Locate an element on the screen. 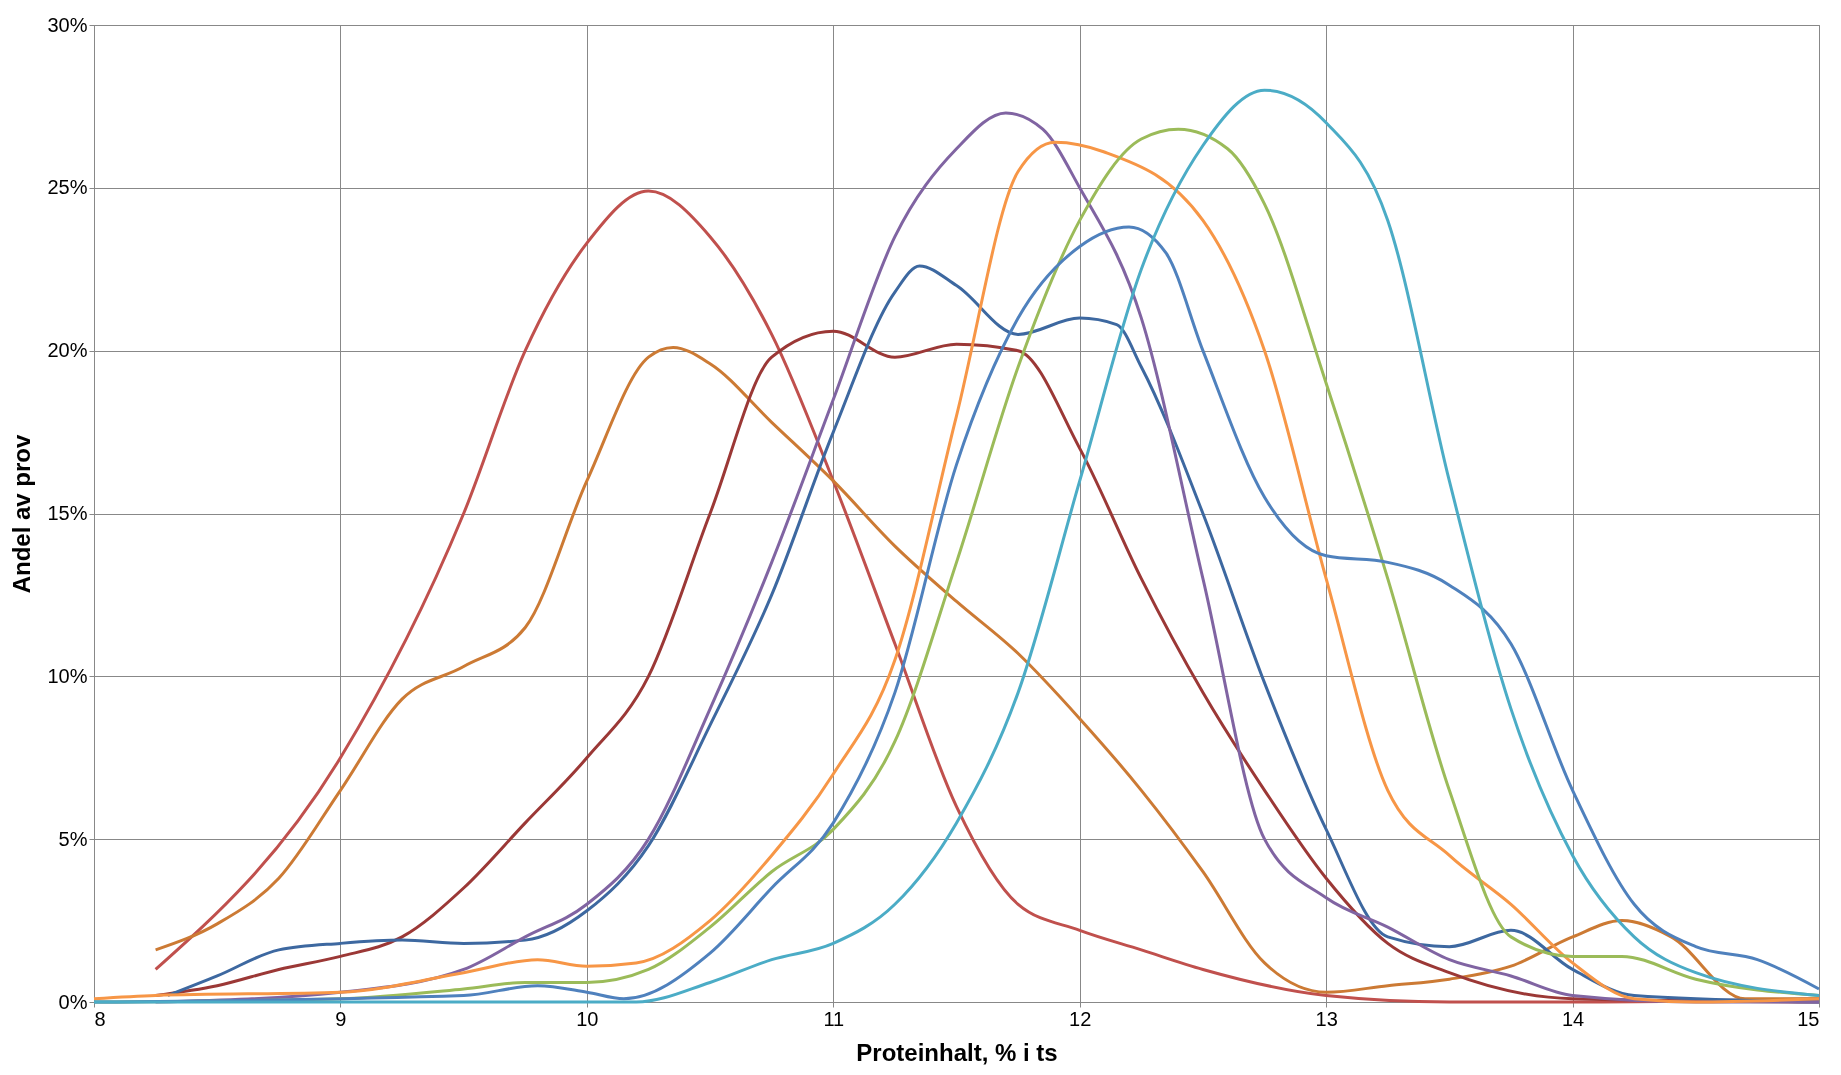  y-tick-label: 30% is located at coordinates (67, 24).